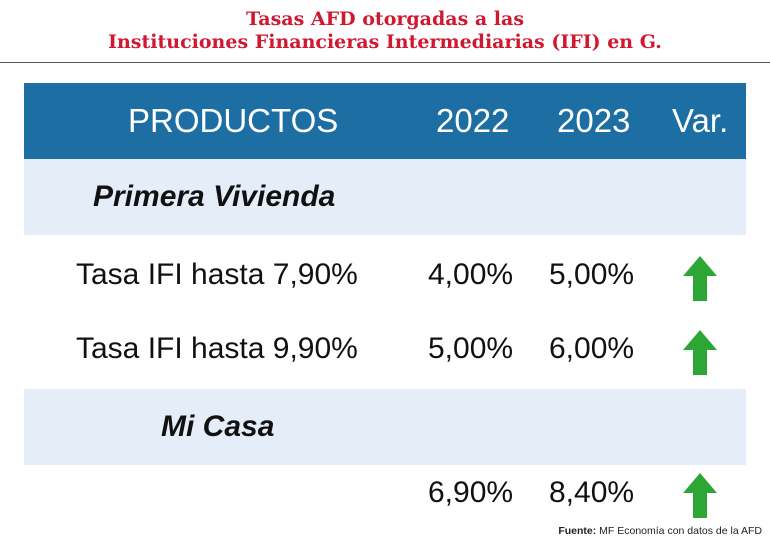 The height and width of the screenshot is (547, 770). I want to click on source-label: Fuente:, so click(577, 531).